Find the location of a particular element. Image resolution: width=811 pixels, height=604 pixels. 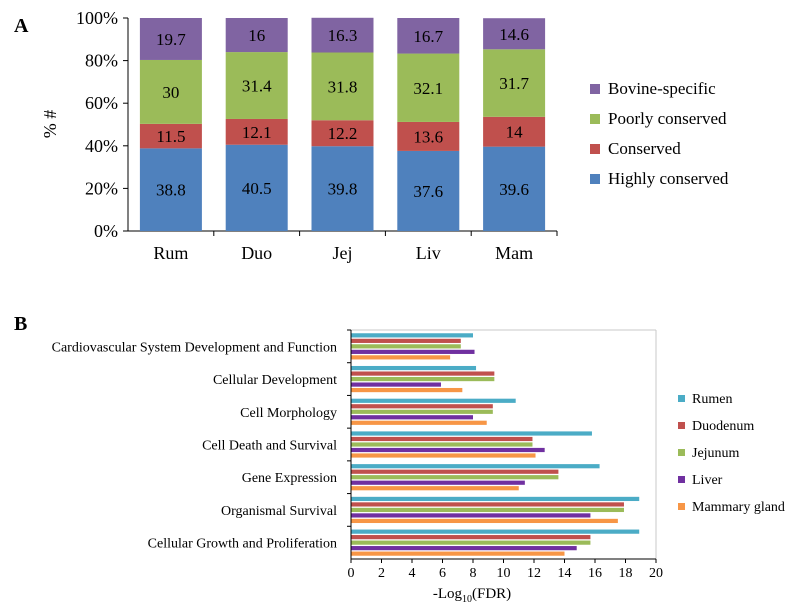

bar-jejunum-gene-expression is located at coordinates (455, 477).